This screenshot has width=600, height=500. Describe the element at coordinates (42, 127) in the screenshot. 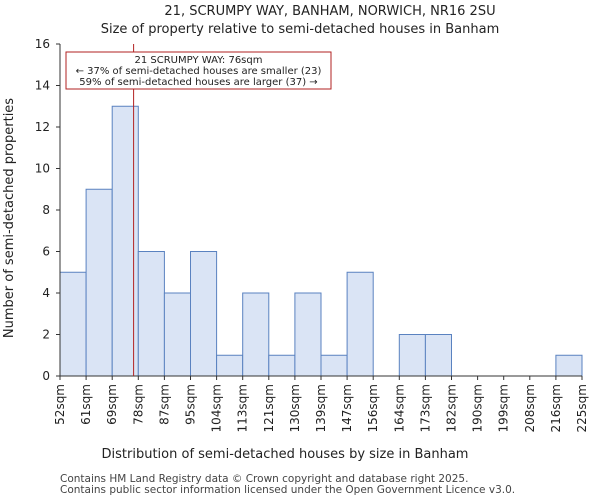

I see `y-tick-label: 12` at that location.